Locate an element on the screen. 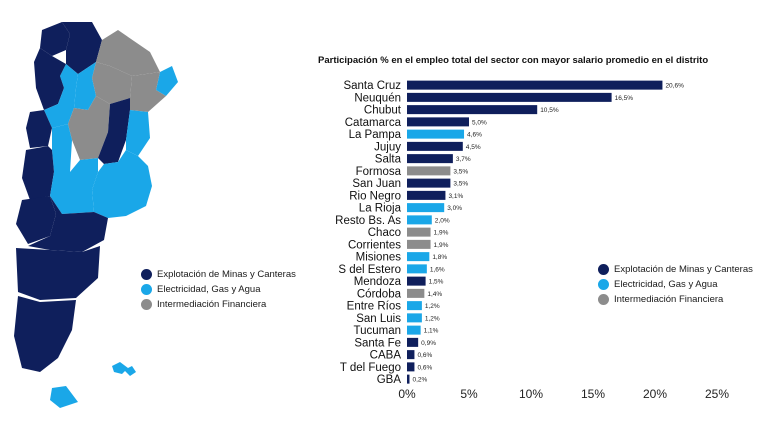 The width and height of the screenshot is (780, 446). map-legend-item-finance: Intermediación Financiera is located at coordinates (218, 304).